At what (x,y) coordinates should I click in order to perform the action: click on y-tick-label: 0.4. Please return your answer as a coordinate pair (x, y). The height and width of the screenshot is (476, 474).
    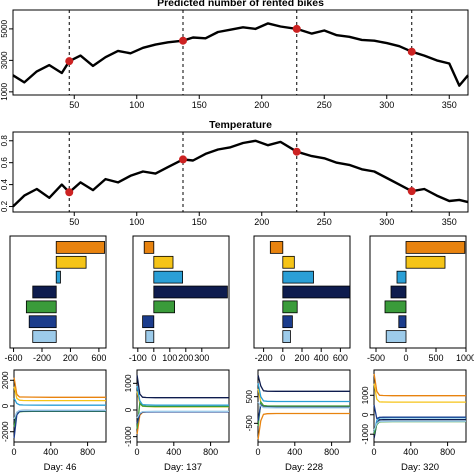
    Looking at the image, I should click on (4, 184).